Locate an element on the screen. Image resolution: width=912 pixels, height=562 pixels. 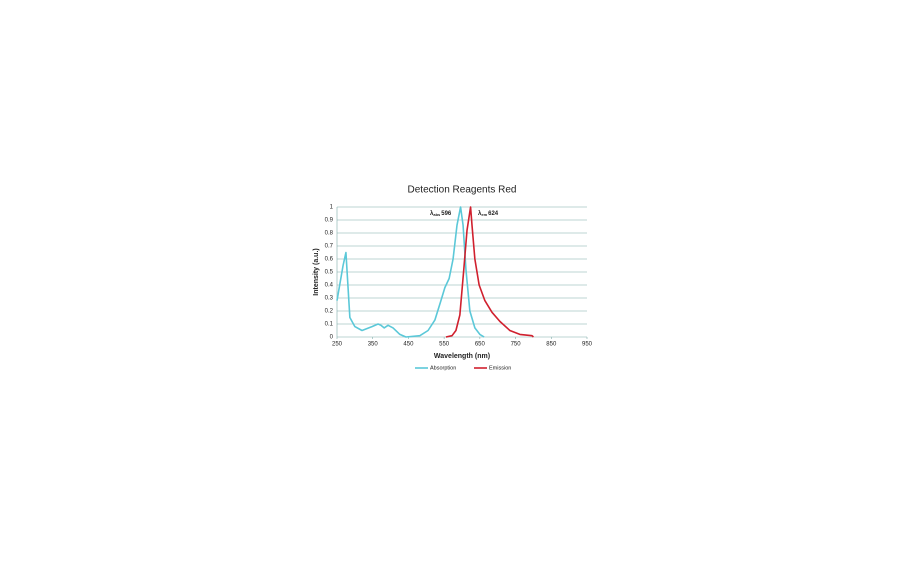
annotation: λabs596 is located at coordinates (441, 214).